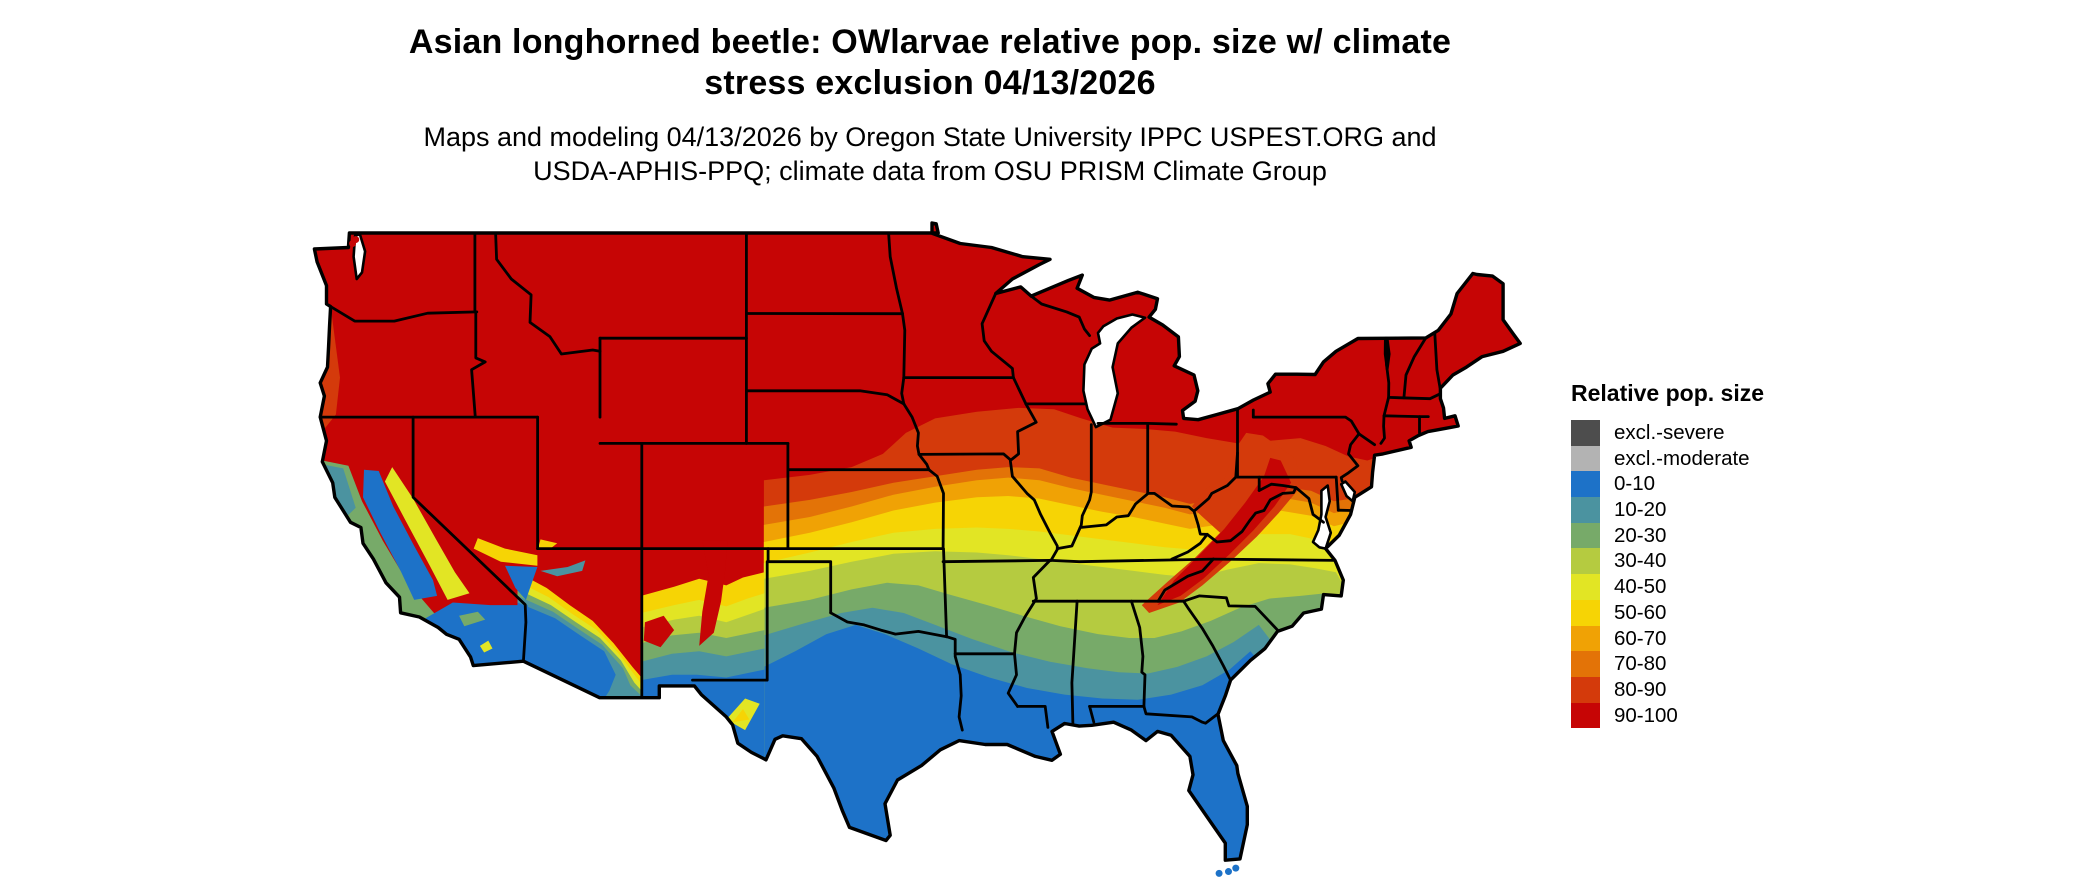 This screenshot has height=892, width=2100. I want to click on legend-title: Relative pop. size, so click(1668, 393).